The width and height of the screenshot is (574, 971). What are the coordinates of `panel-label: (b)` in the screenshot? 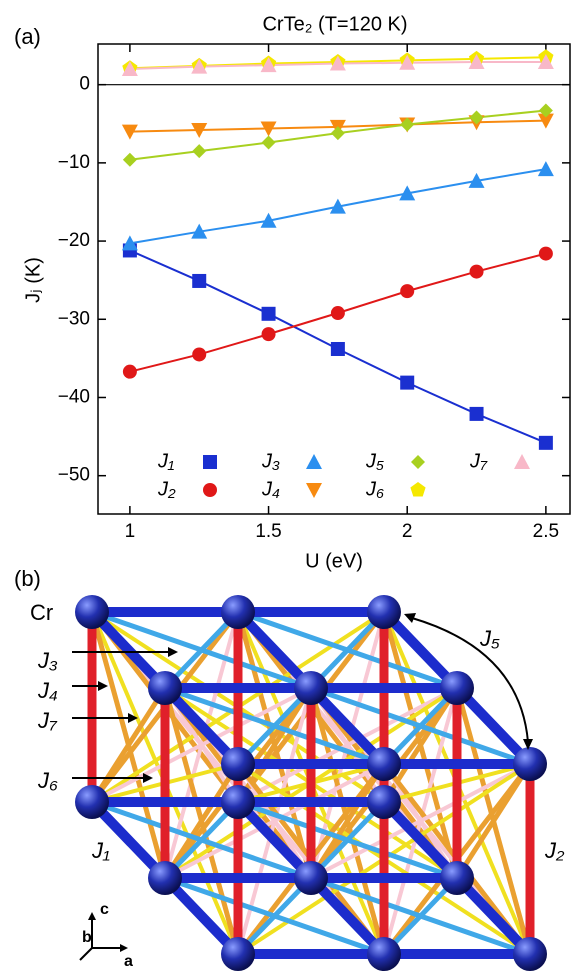 It's located at (27, 578).